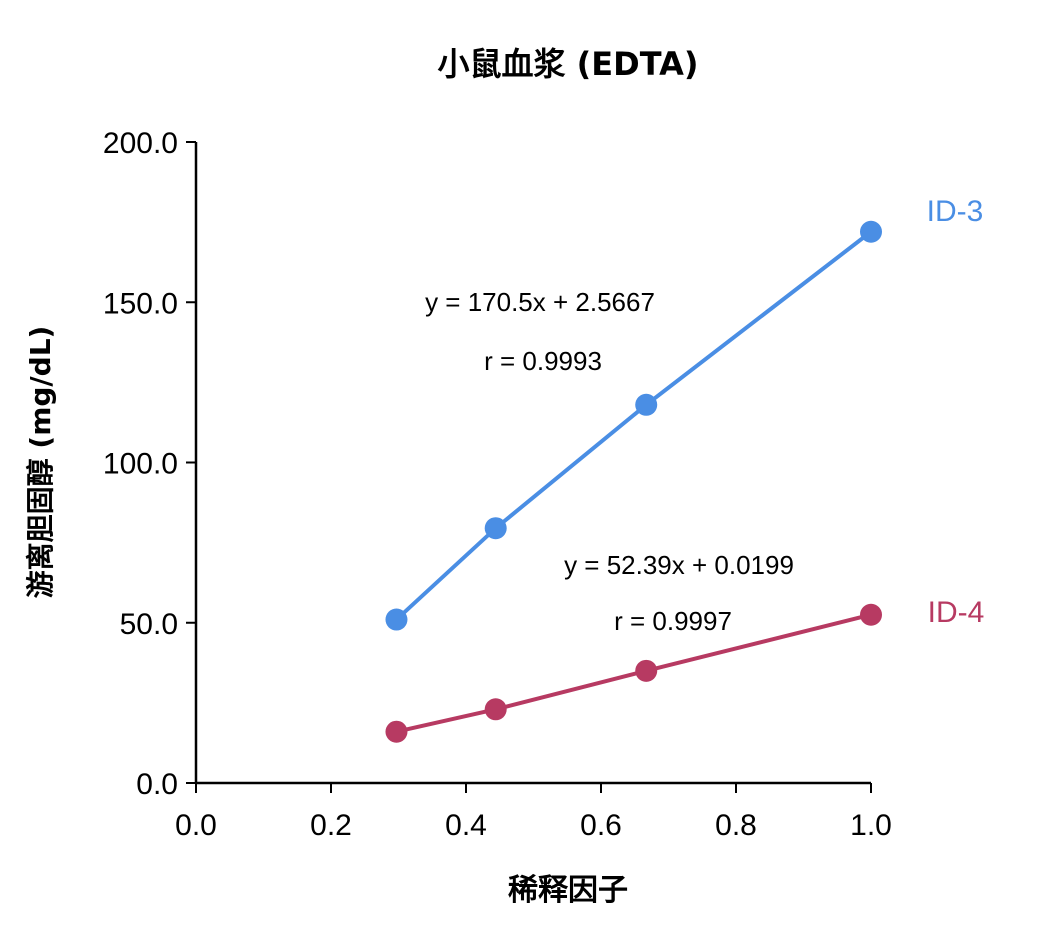  Describe the element at coordinates (140, 303) in the screenshot. I see `y-tick-label: 150.0` at that location.